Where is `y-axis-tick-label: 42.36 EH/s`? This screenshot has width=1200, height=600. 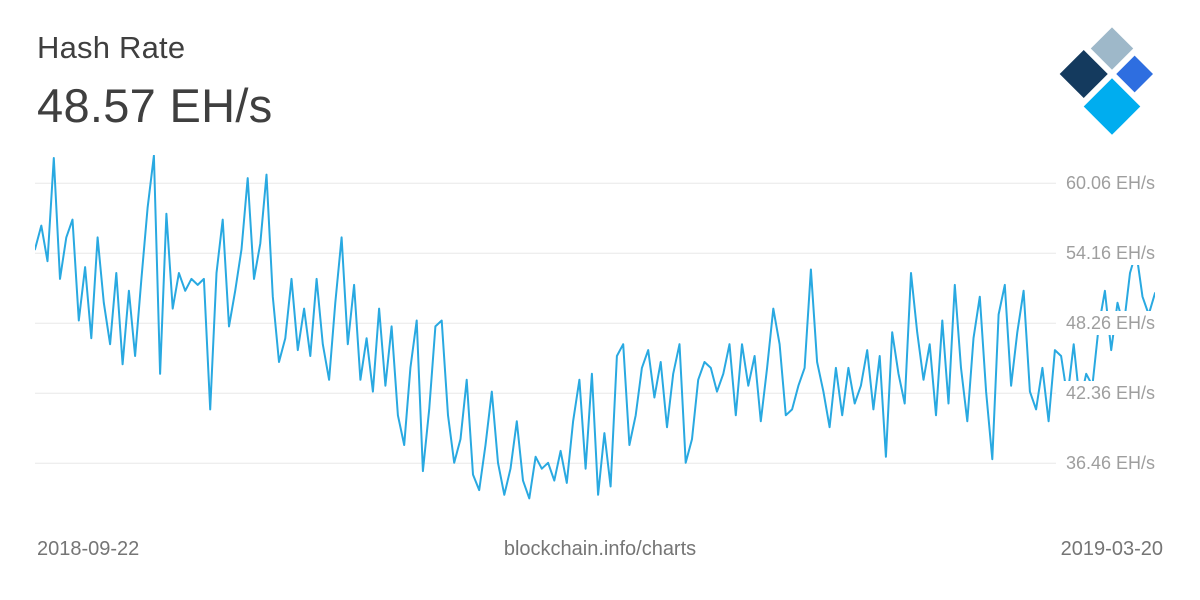
y-axis-tick-label: 42.36 EH/s is located at coordinates (1105, 393).